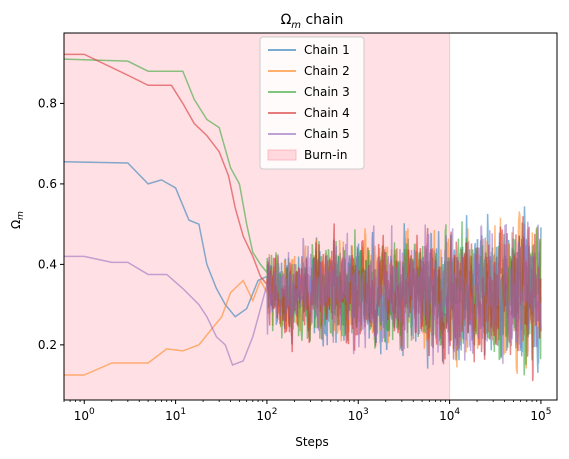  What do you see at coordinates (84, 415) in the screenshot?
I see `x-tick-label: 10⁰` at bounding box center [84, 415].